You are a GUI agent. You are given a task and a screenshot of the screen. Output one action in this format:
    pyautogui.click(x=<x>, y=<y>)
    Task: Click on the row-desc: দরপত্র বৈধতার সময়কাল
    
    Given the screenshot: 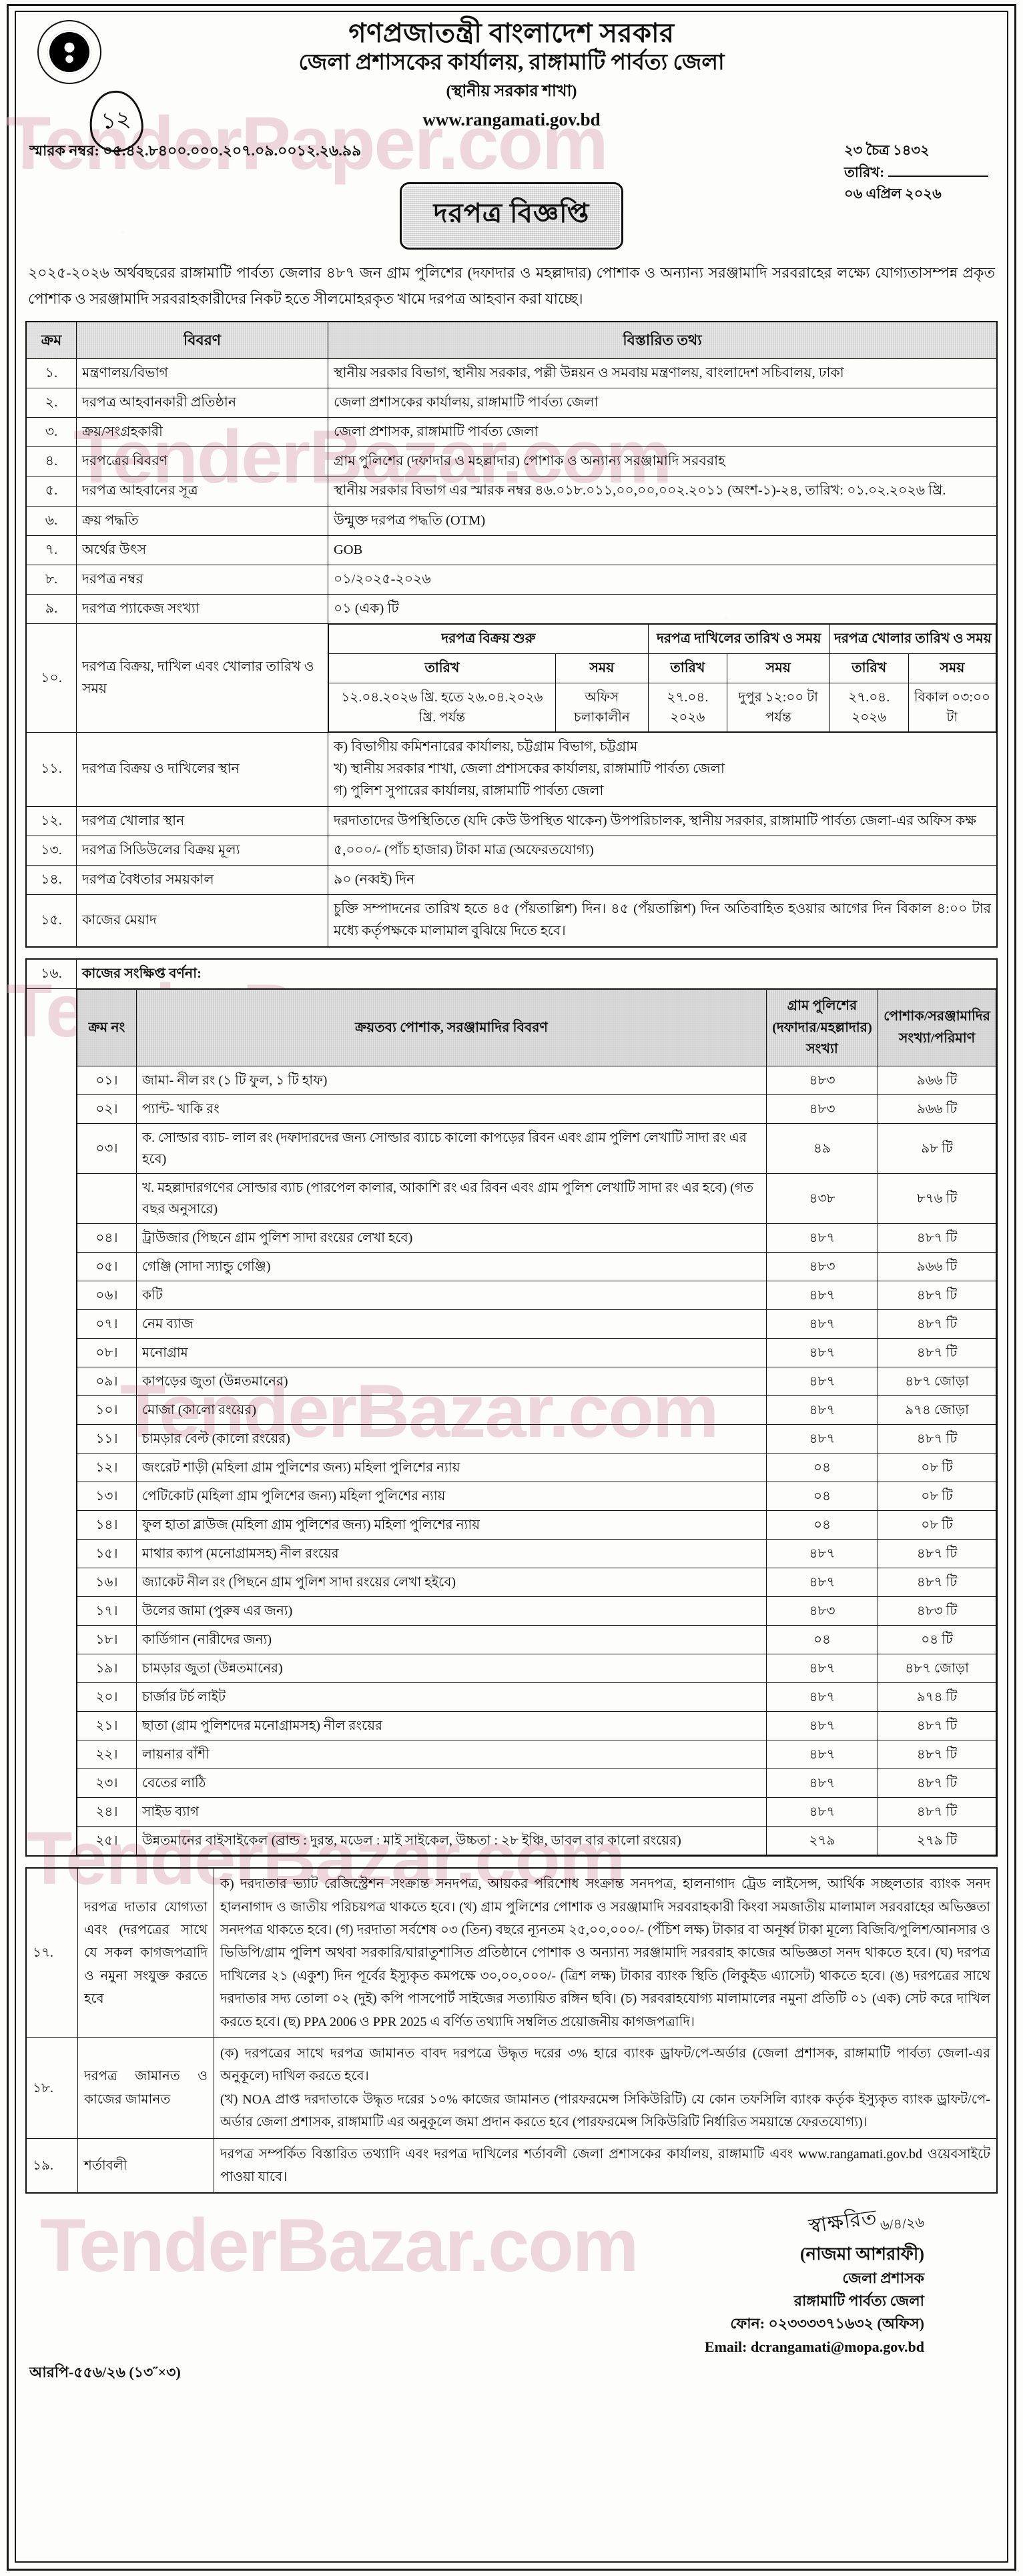 What is the action you would take?
    pyautogui.click(x=202, y=880)
    